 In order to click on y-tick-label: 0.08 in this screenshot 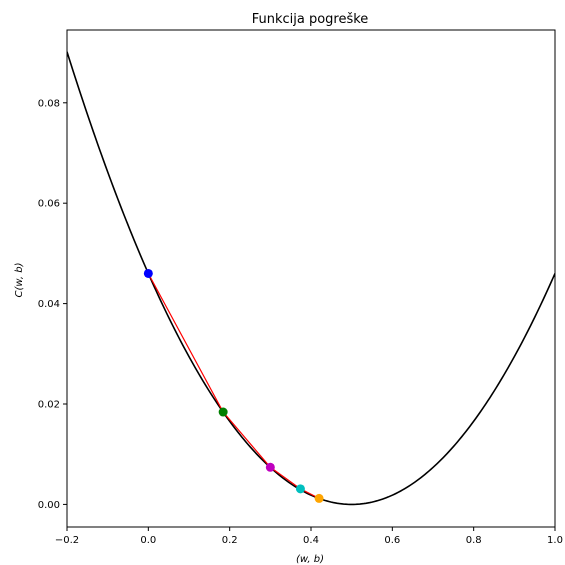, I will do `click(49, 103)`.